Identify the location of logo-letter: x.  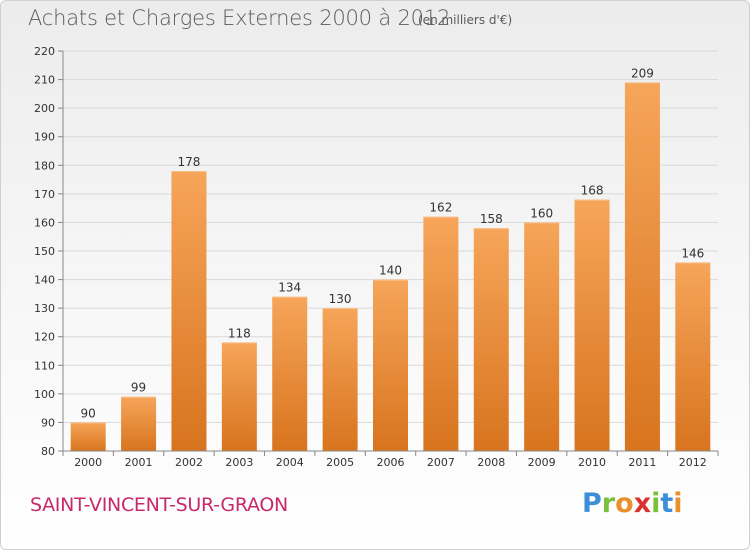
(642, 503).